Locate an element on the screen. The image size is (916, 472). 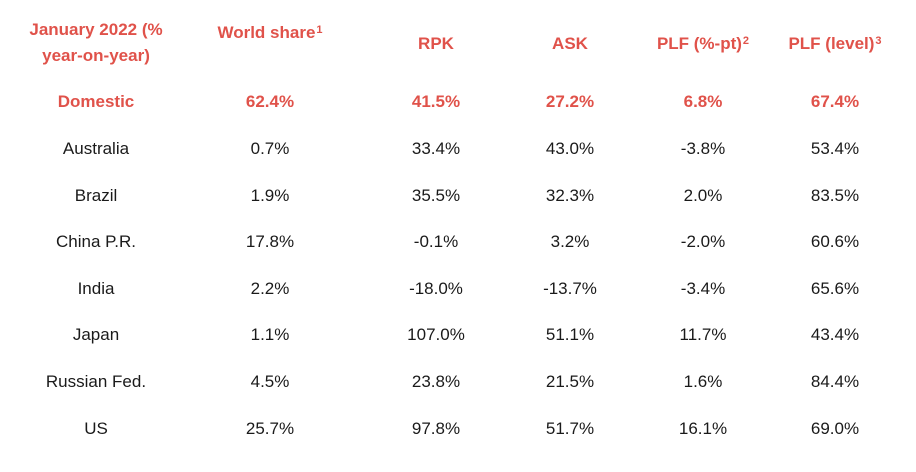
header-plf-pt-label: PLF (%-pt) is located at coordinates (699, 43).